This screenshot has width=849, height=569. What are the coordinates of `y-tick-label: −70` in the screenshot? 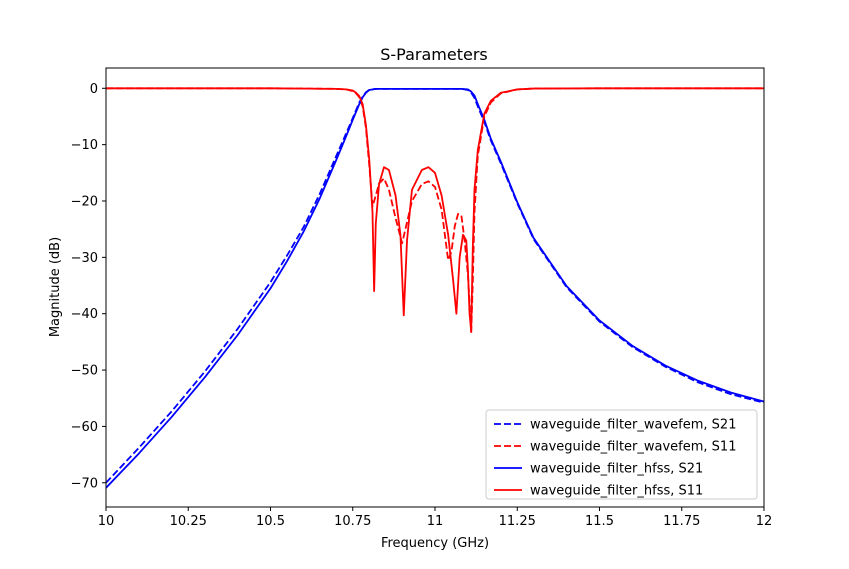 It's located at (84, 483).